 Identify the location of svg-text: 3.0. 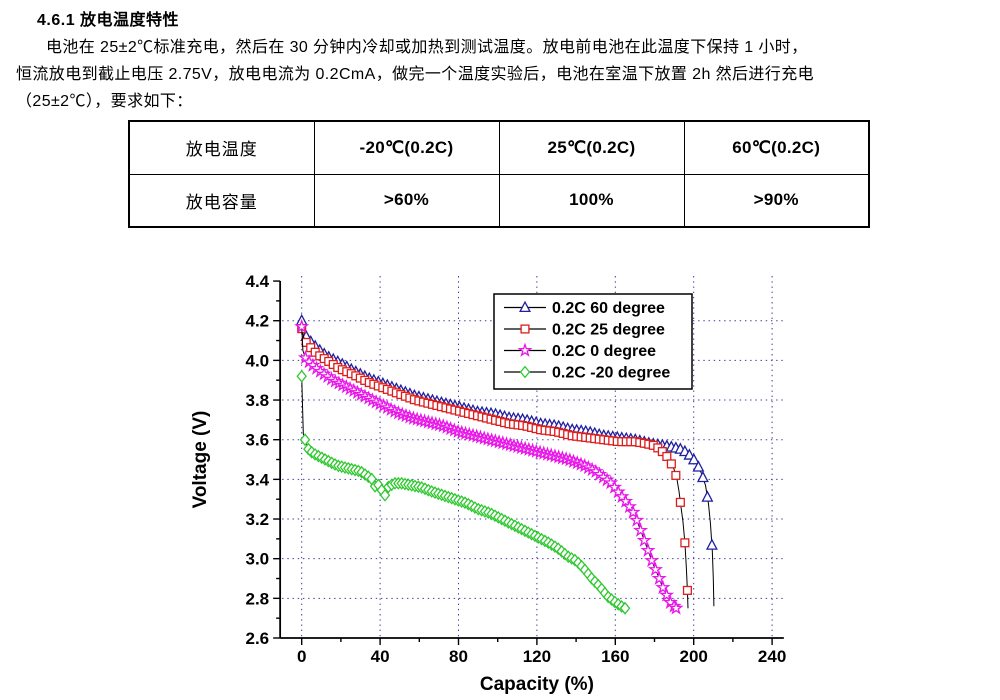
(257, 559).